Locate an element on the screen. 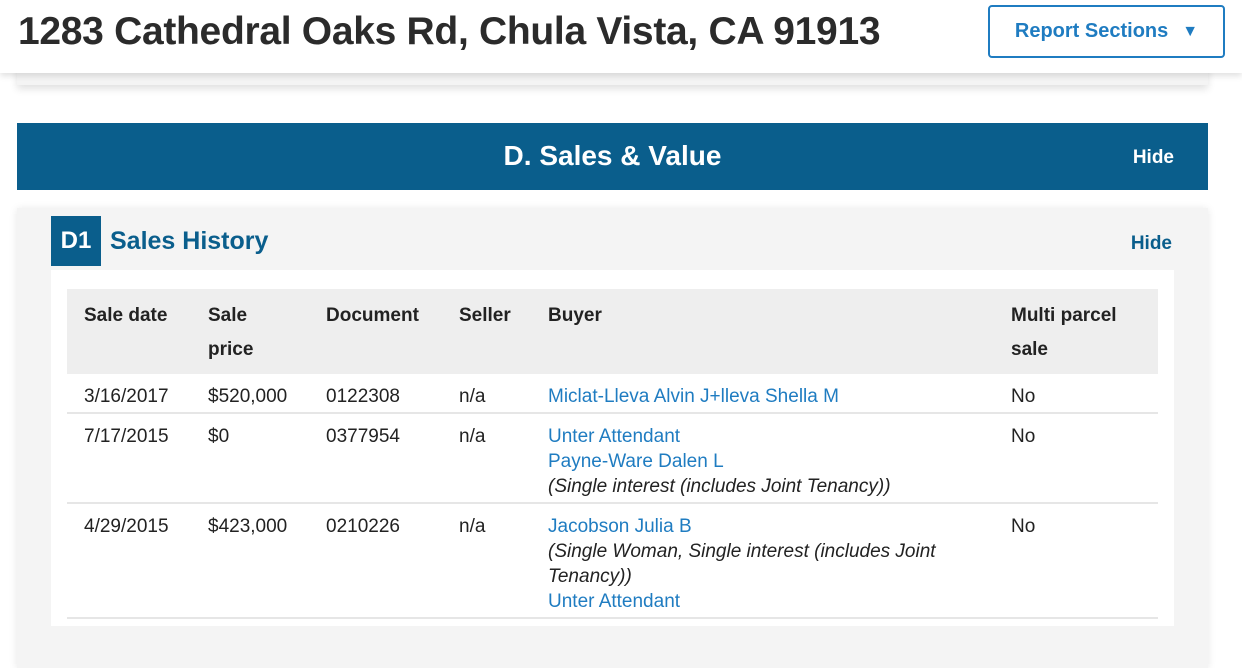 The width and height of the screenshot is (1242, 668). cell-price: $0 is located at coordinates (250, 458).